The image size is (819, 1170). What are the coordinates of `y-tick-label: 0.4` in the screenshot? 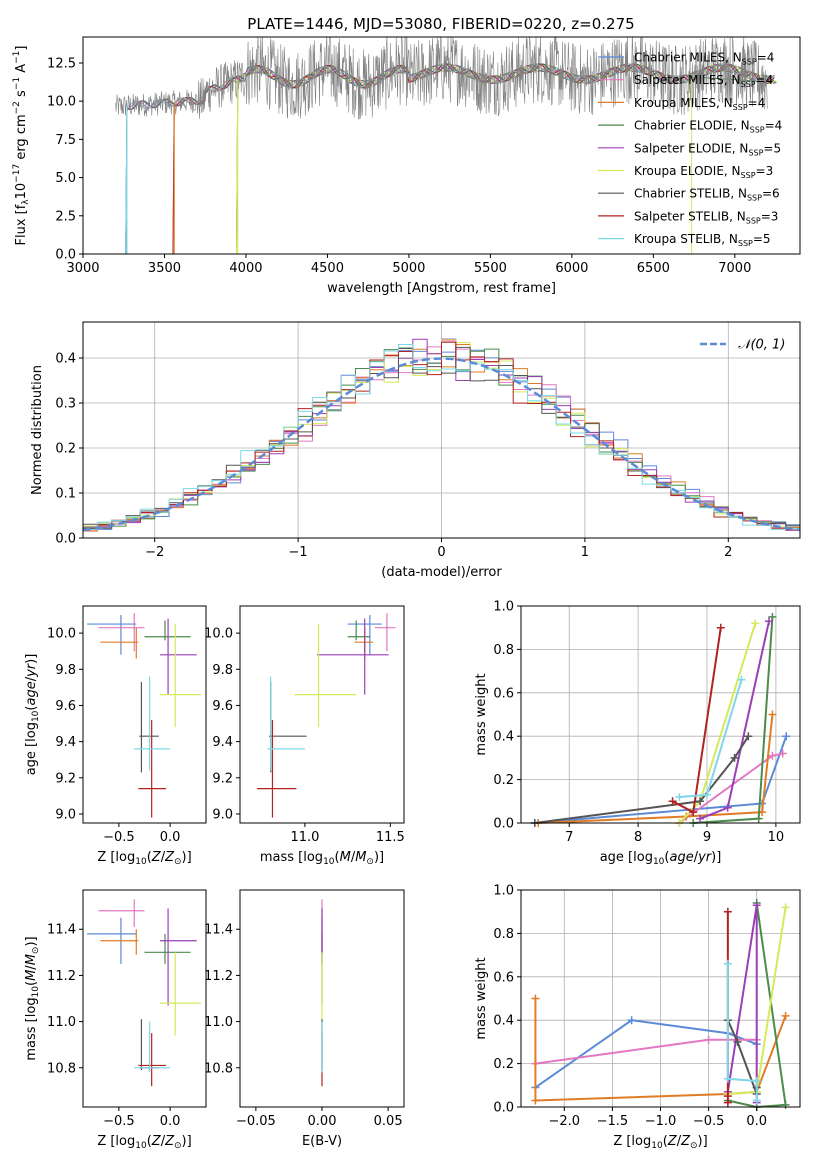 It's located at (65, 359).